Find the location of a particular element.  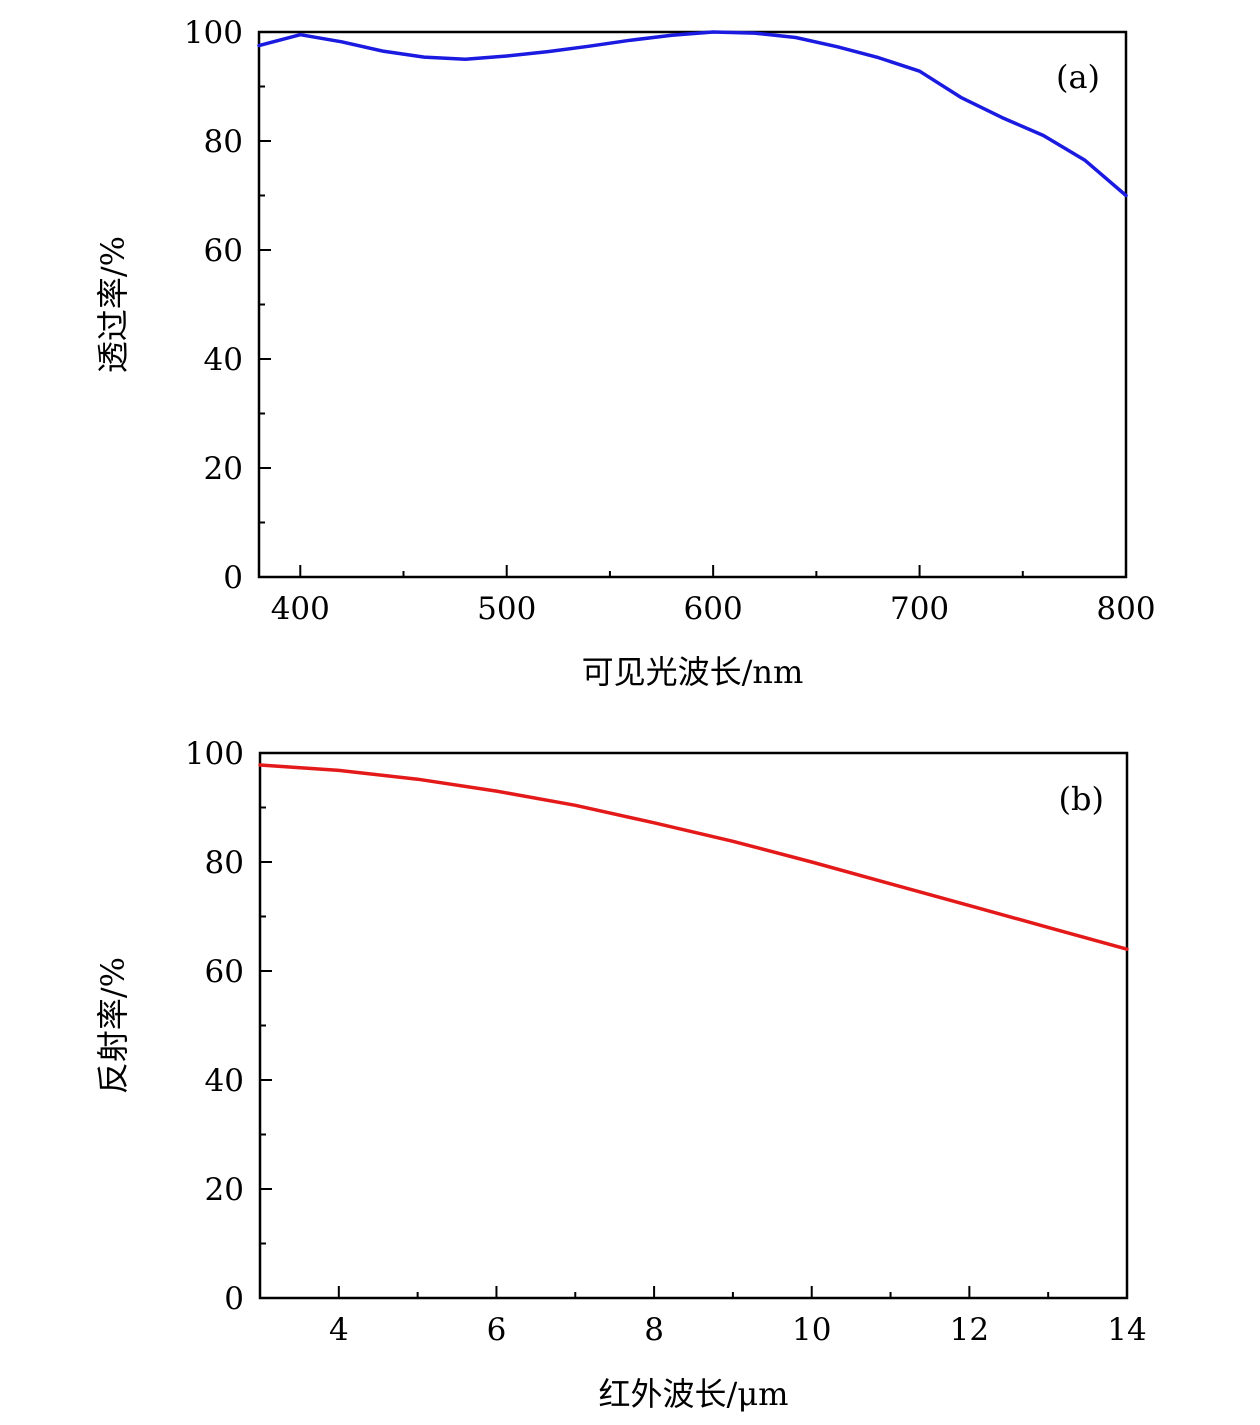

panel-b-x-axis-title: 红外波长/μm is located at coordinates (694, 1394).